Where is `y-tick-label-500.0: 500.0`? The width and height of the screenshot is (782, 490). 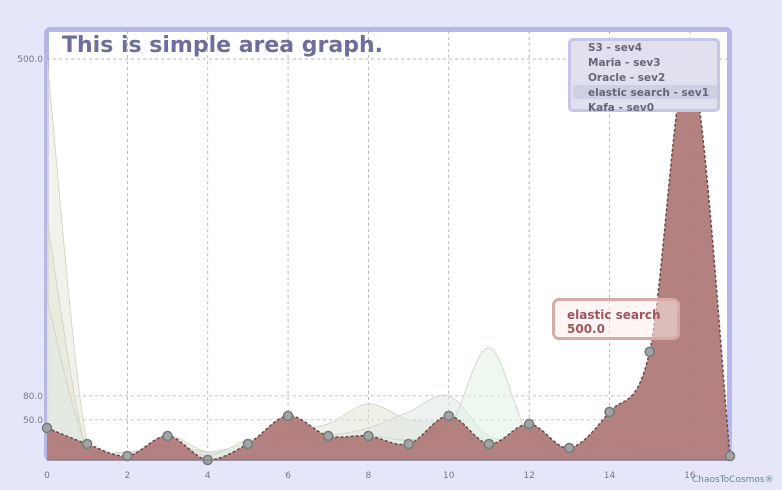
y-tick-label-500.0: 500.0 is located at coordinates (30, 60).